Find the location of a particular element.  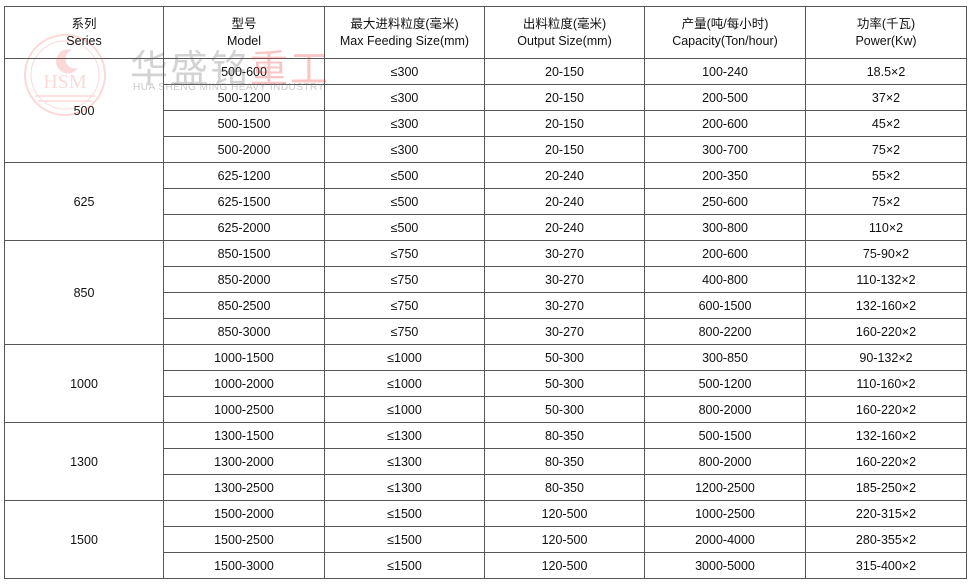

series-cell: 500 is located at coordinates (84, 110).